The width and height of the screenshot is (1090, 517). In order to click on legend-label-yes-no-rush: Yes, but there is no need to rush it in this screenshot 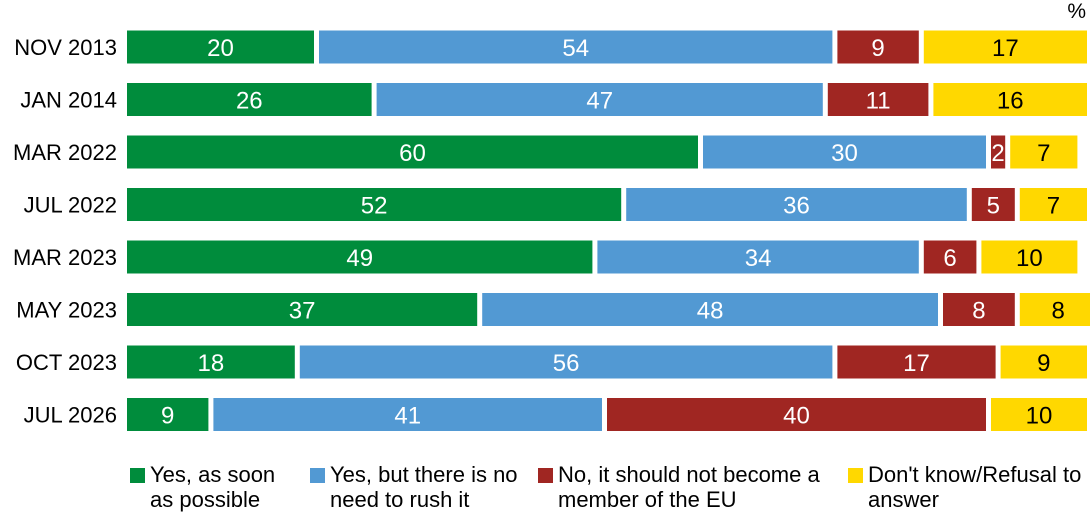, I will do `click(424, 487)`.